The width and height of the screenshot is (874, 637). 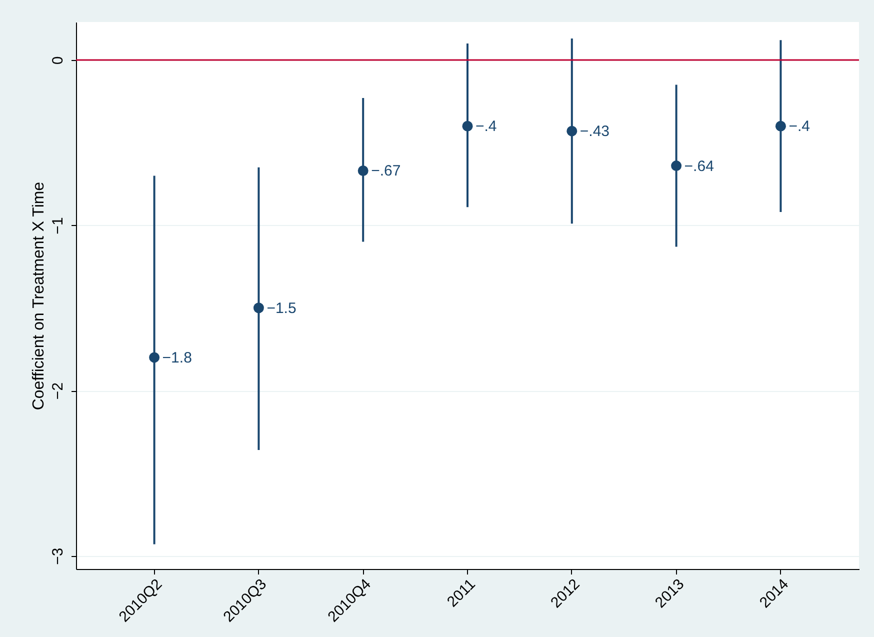 I want to click on y-tick-label: −1, so click(x=58, y=225).